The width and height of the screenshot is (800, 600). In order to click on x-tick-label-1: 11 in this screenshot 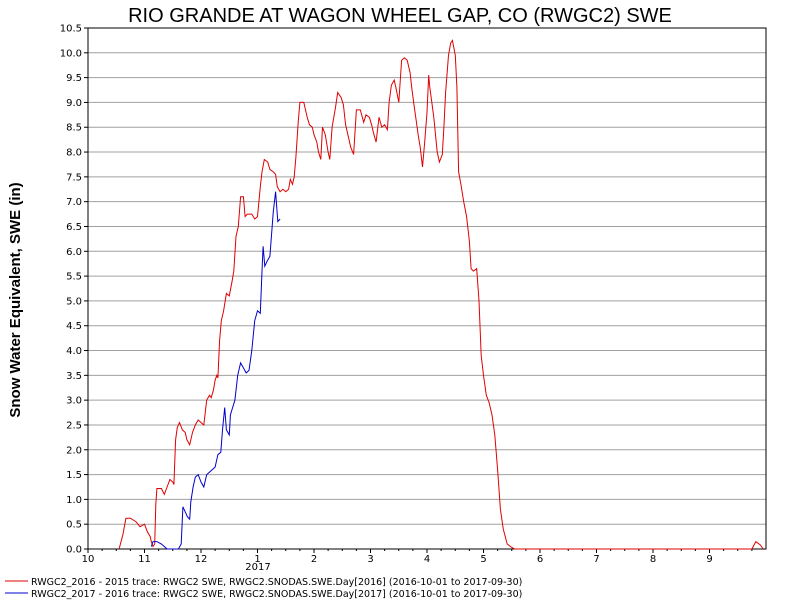, I will do `click(144, 559)`.